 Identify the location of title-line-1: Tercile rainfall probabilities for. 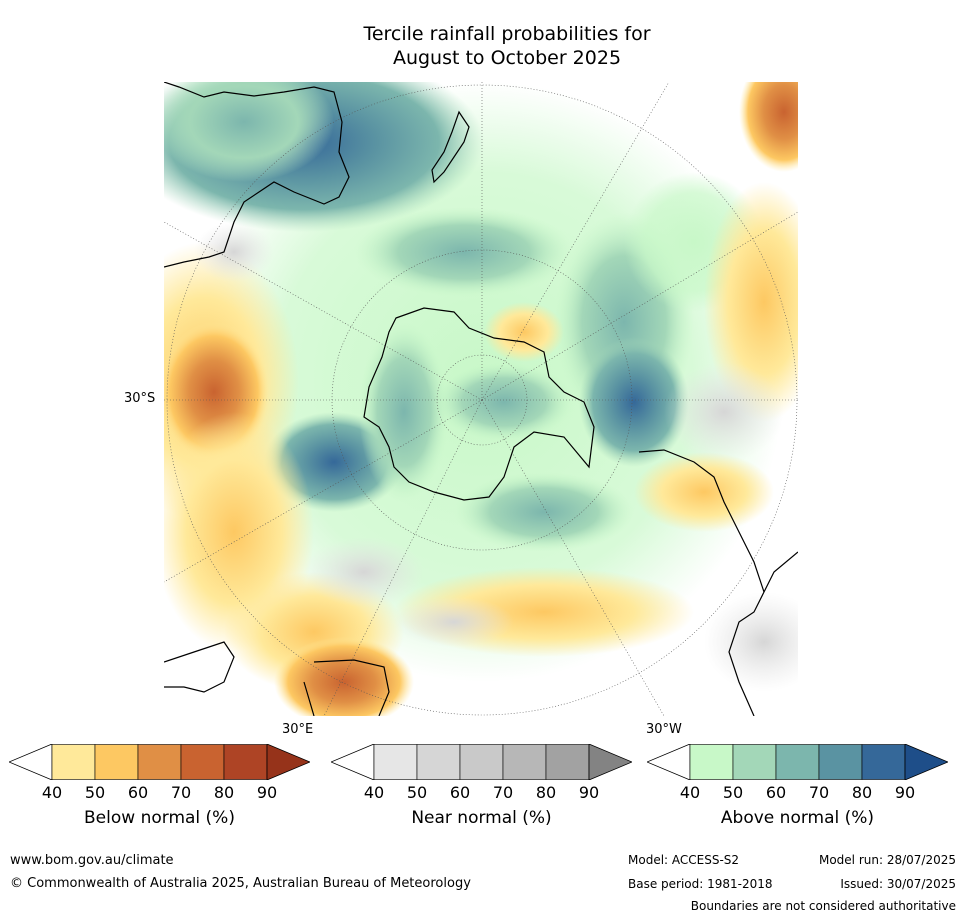
(507, 34).